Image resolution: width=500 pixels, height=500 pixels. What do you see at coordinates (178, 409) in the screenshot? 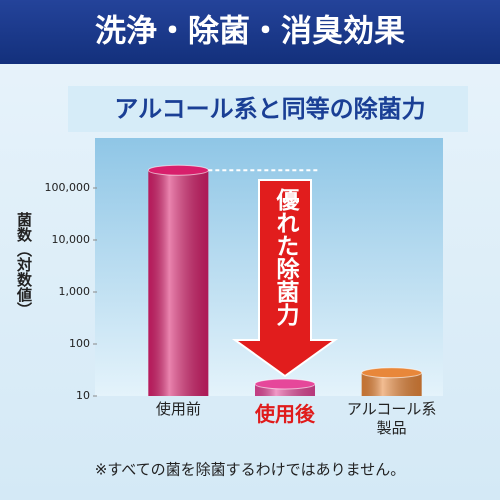
I see `x-tick-label: 使用前` at bounding box center [178, 409].